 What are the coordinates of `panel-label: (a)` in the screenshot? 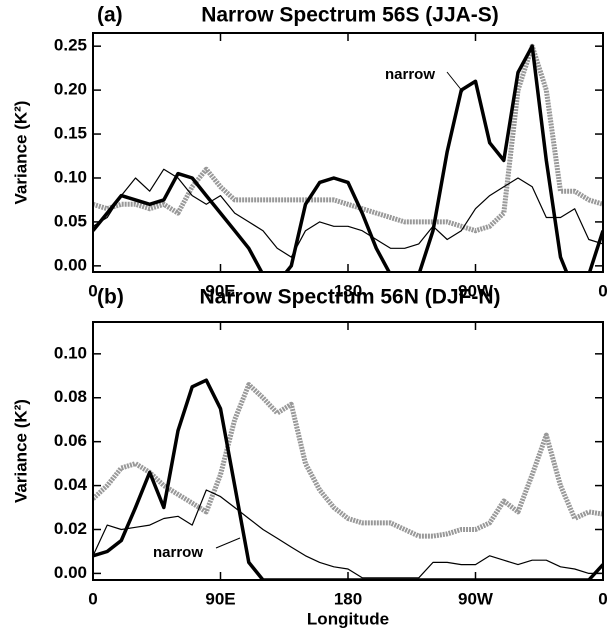 It's located at (110, 15).